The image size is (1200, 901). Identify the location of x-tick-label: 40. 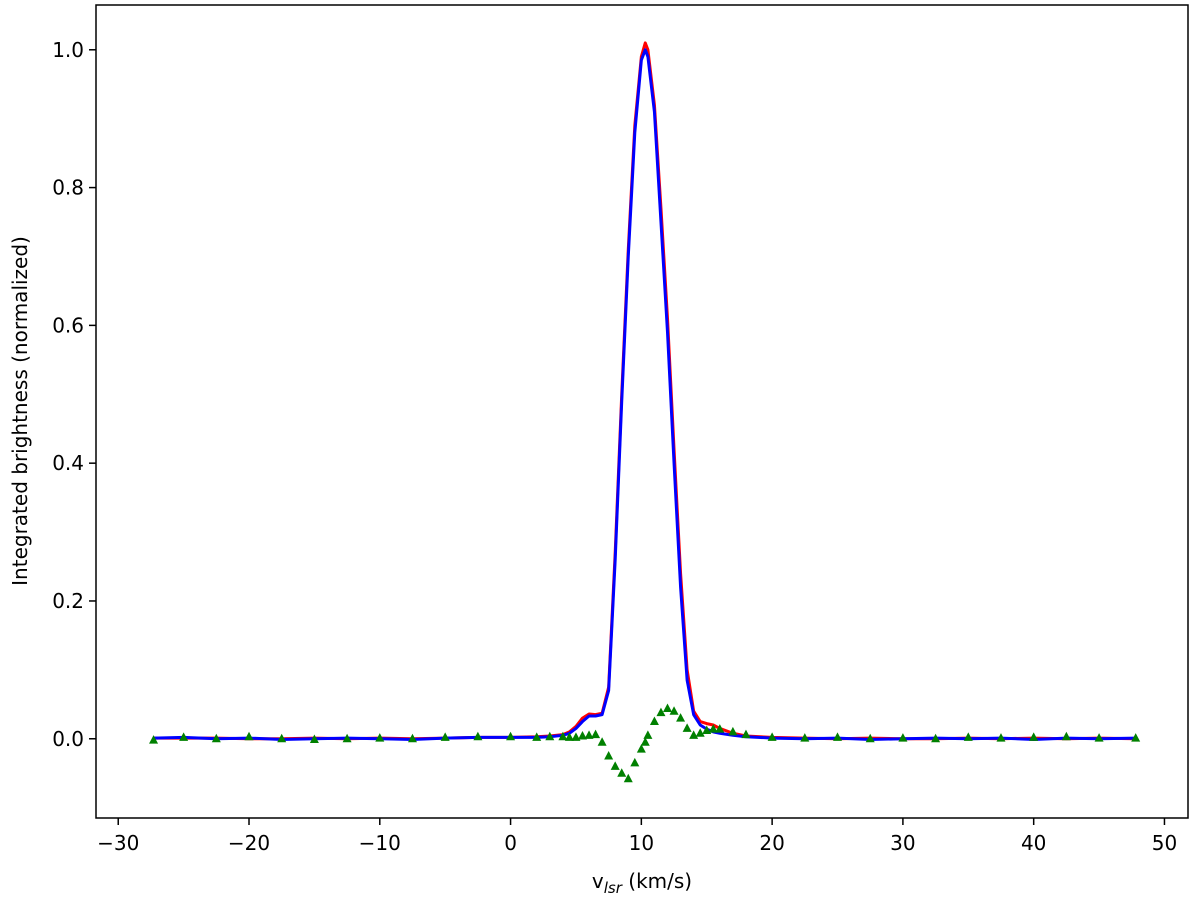
(1033, 843).